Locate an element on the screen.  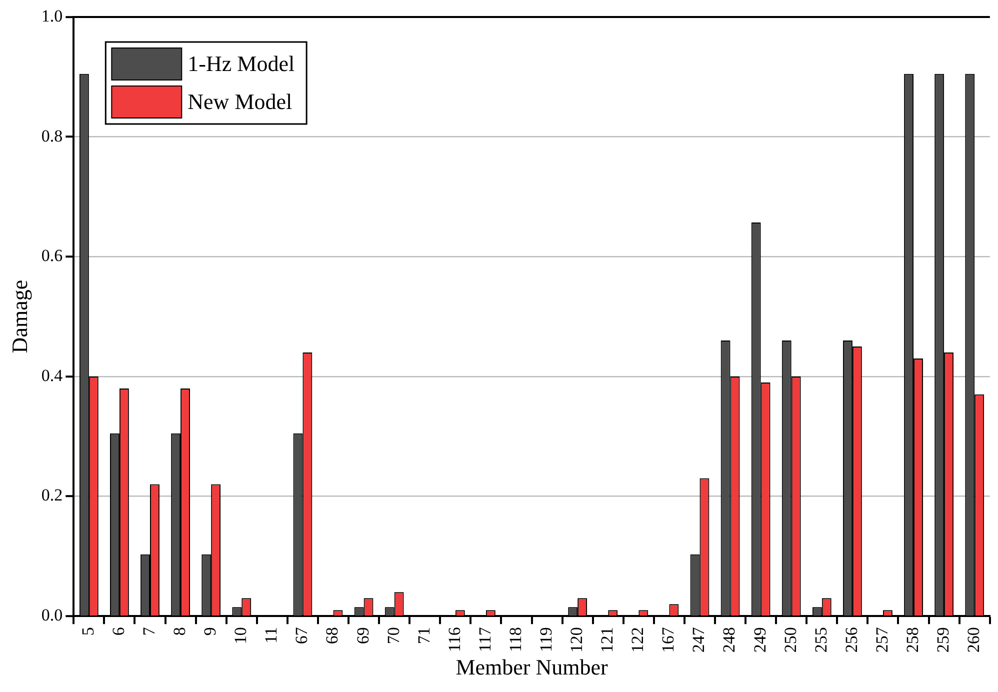
y-tick-label: 0.2 is located at coordinates (52, 495).